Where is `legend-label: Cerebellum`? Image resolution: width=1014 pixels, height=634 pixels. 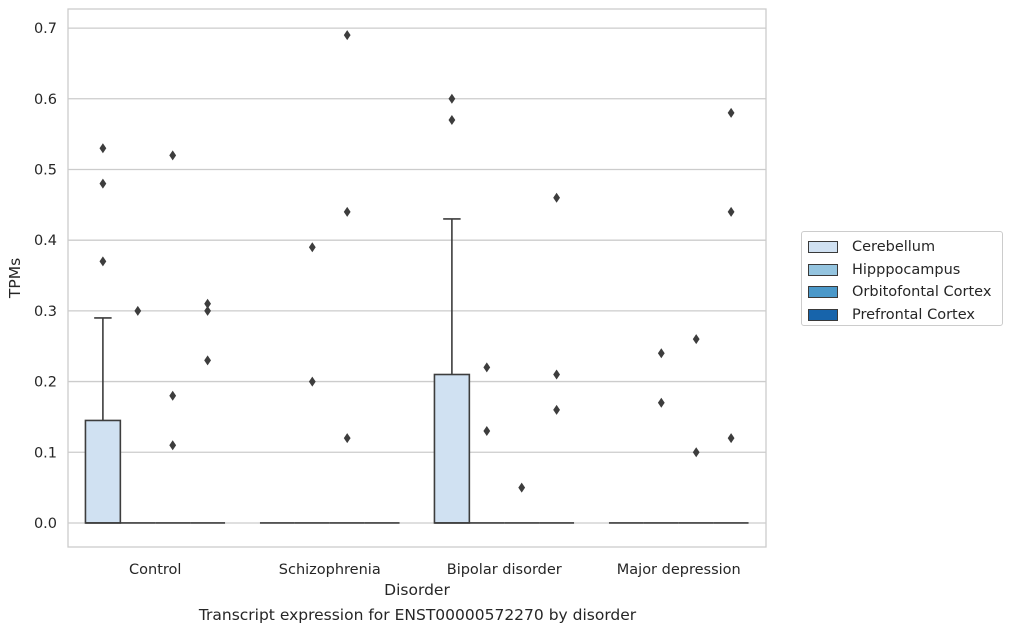
legend-label: Cerebellum is located at coordinates (894, 247).